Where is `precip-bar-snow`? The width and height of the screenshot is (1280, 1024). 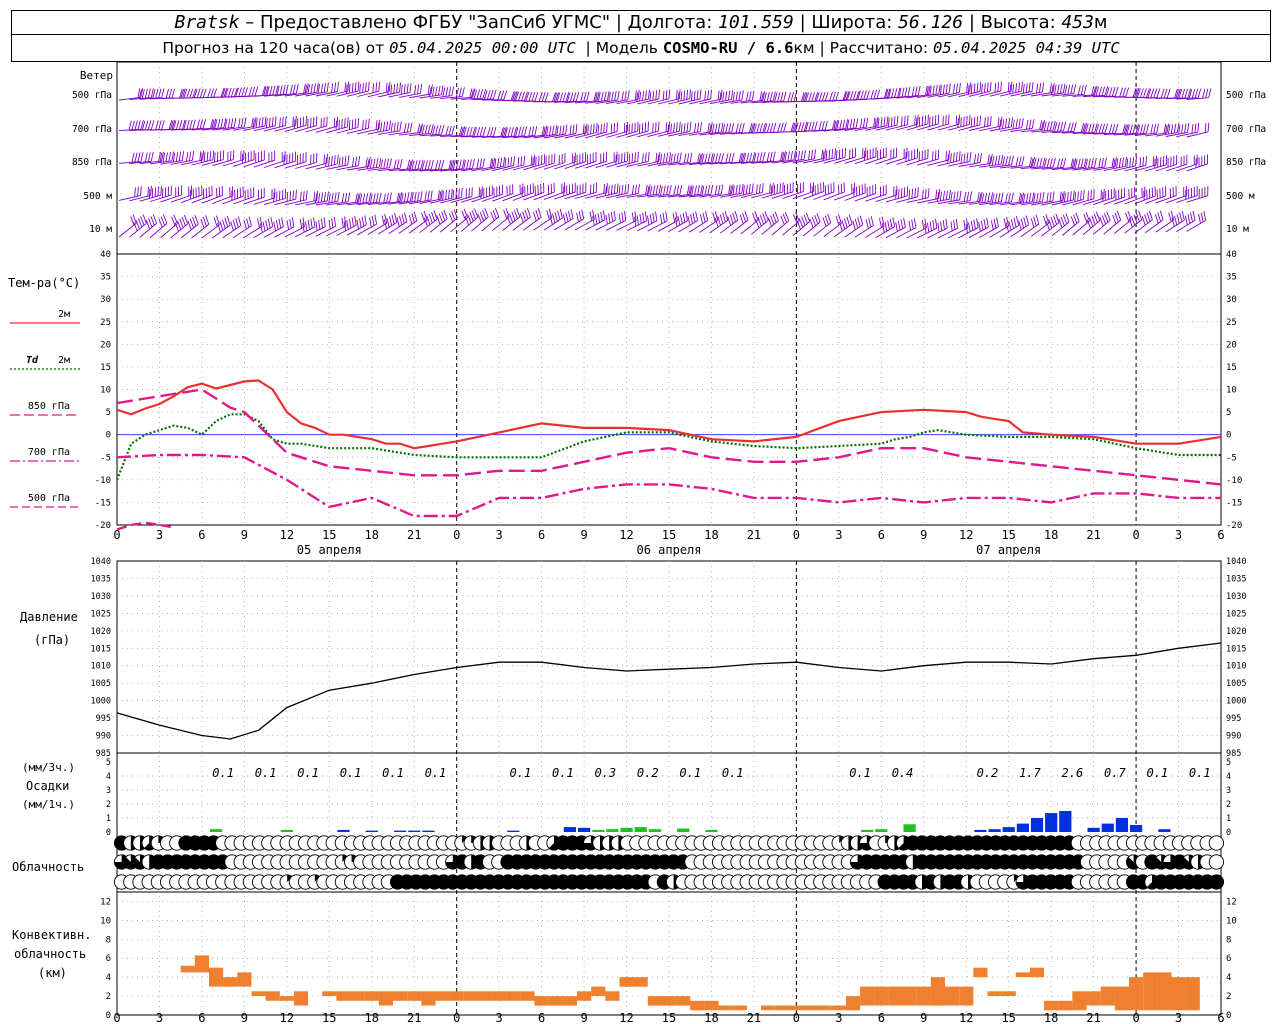
precip-bar-snow is located at coordinates (428, 831).